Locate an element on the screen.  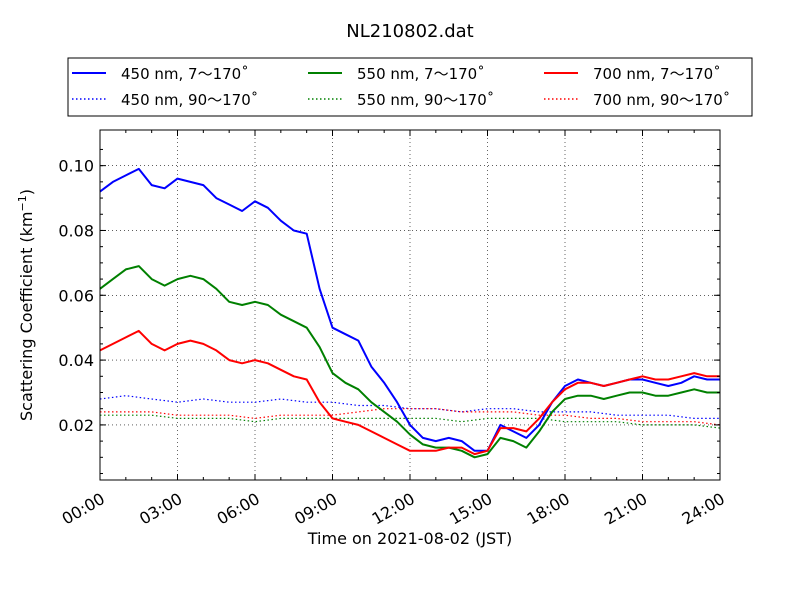
legend-box is located at coordinates (410, 87).